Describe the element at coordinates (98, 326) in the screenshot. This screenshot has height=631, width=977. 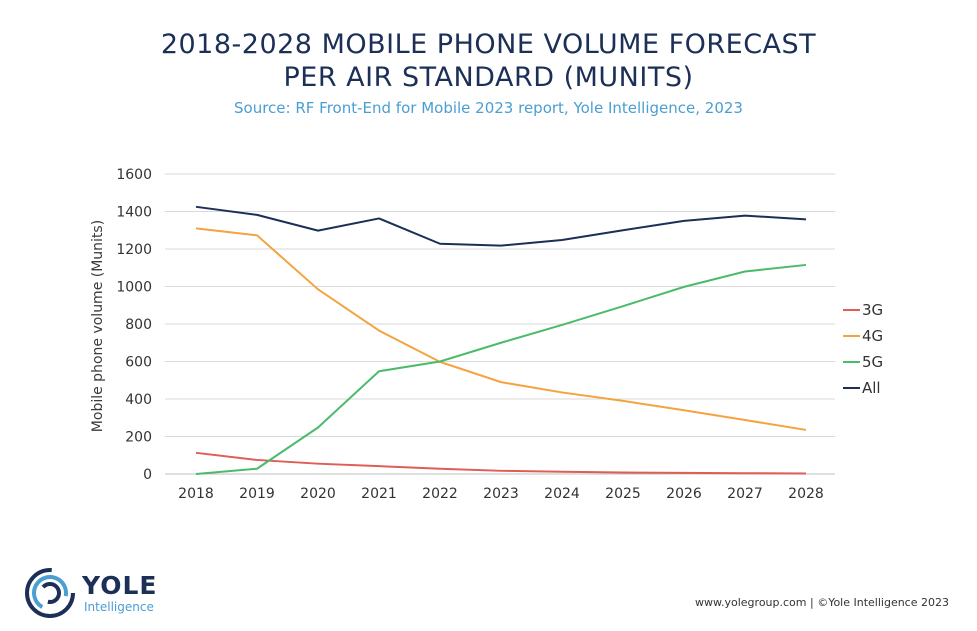
I see `y-axis-label: Mobile phone volume (Munits)` at that location.